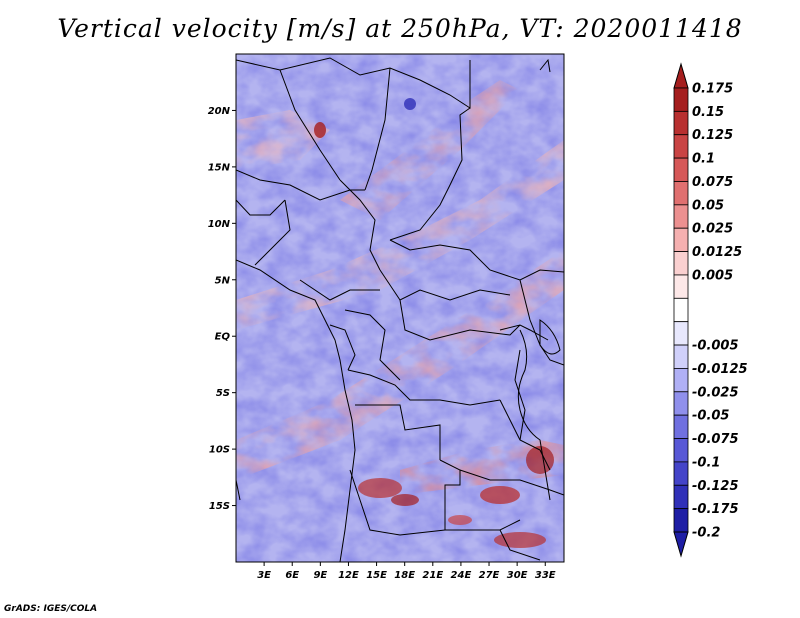 The width and height of the screenshot is (800, 618). Describe the element at coordinates (219, 450) in the screenshot. I see `lat-tick-label: 10S` at that location.